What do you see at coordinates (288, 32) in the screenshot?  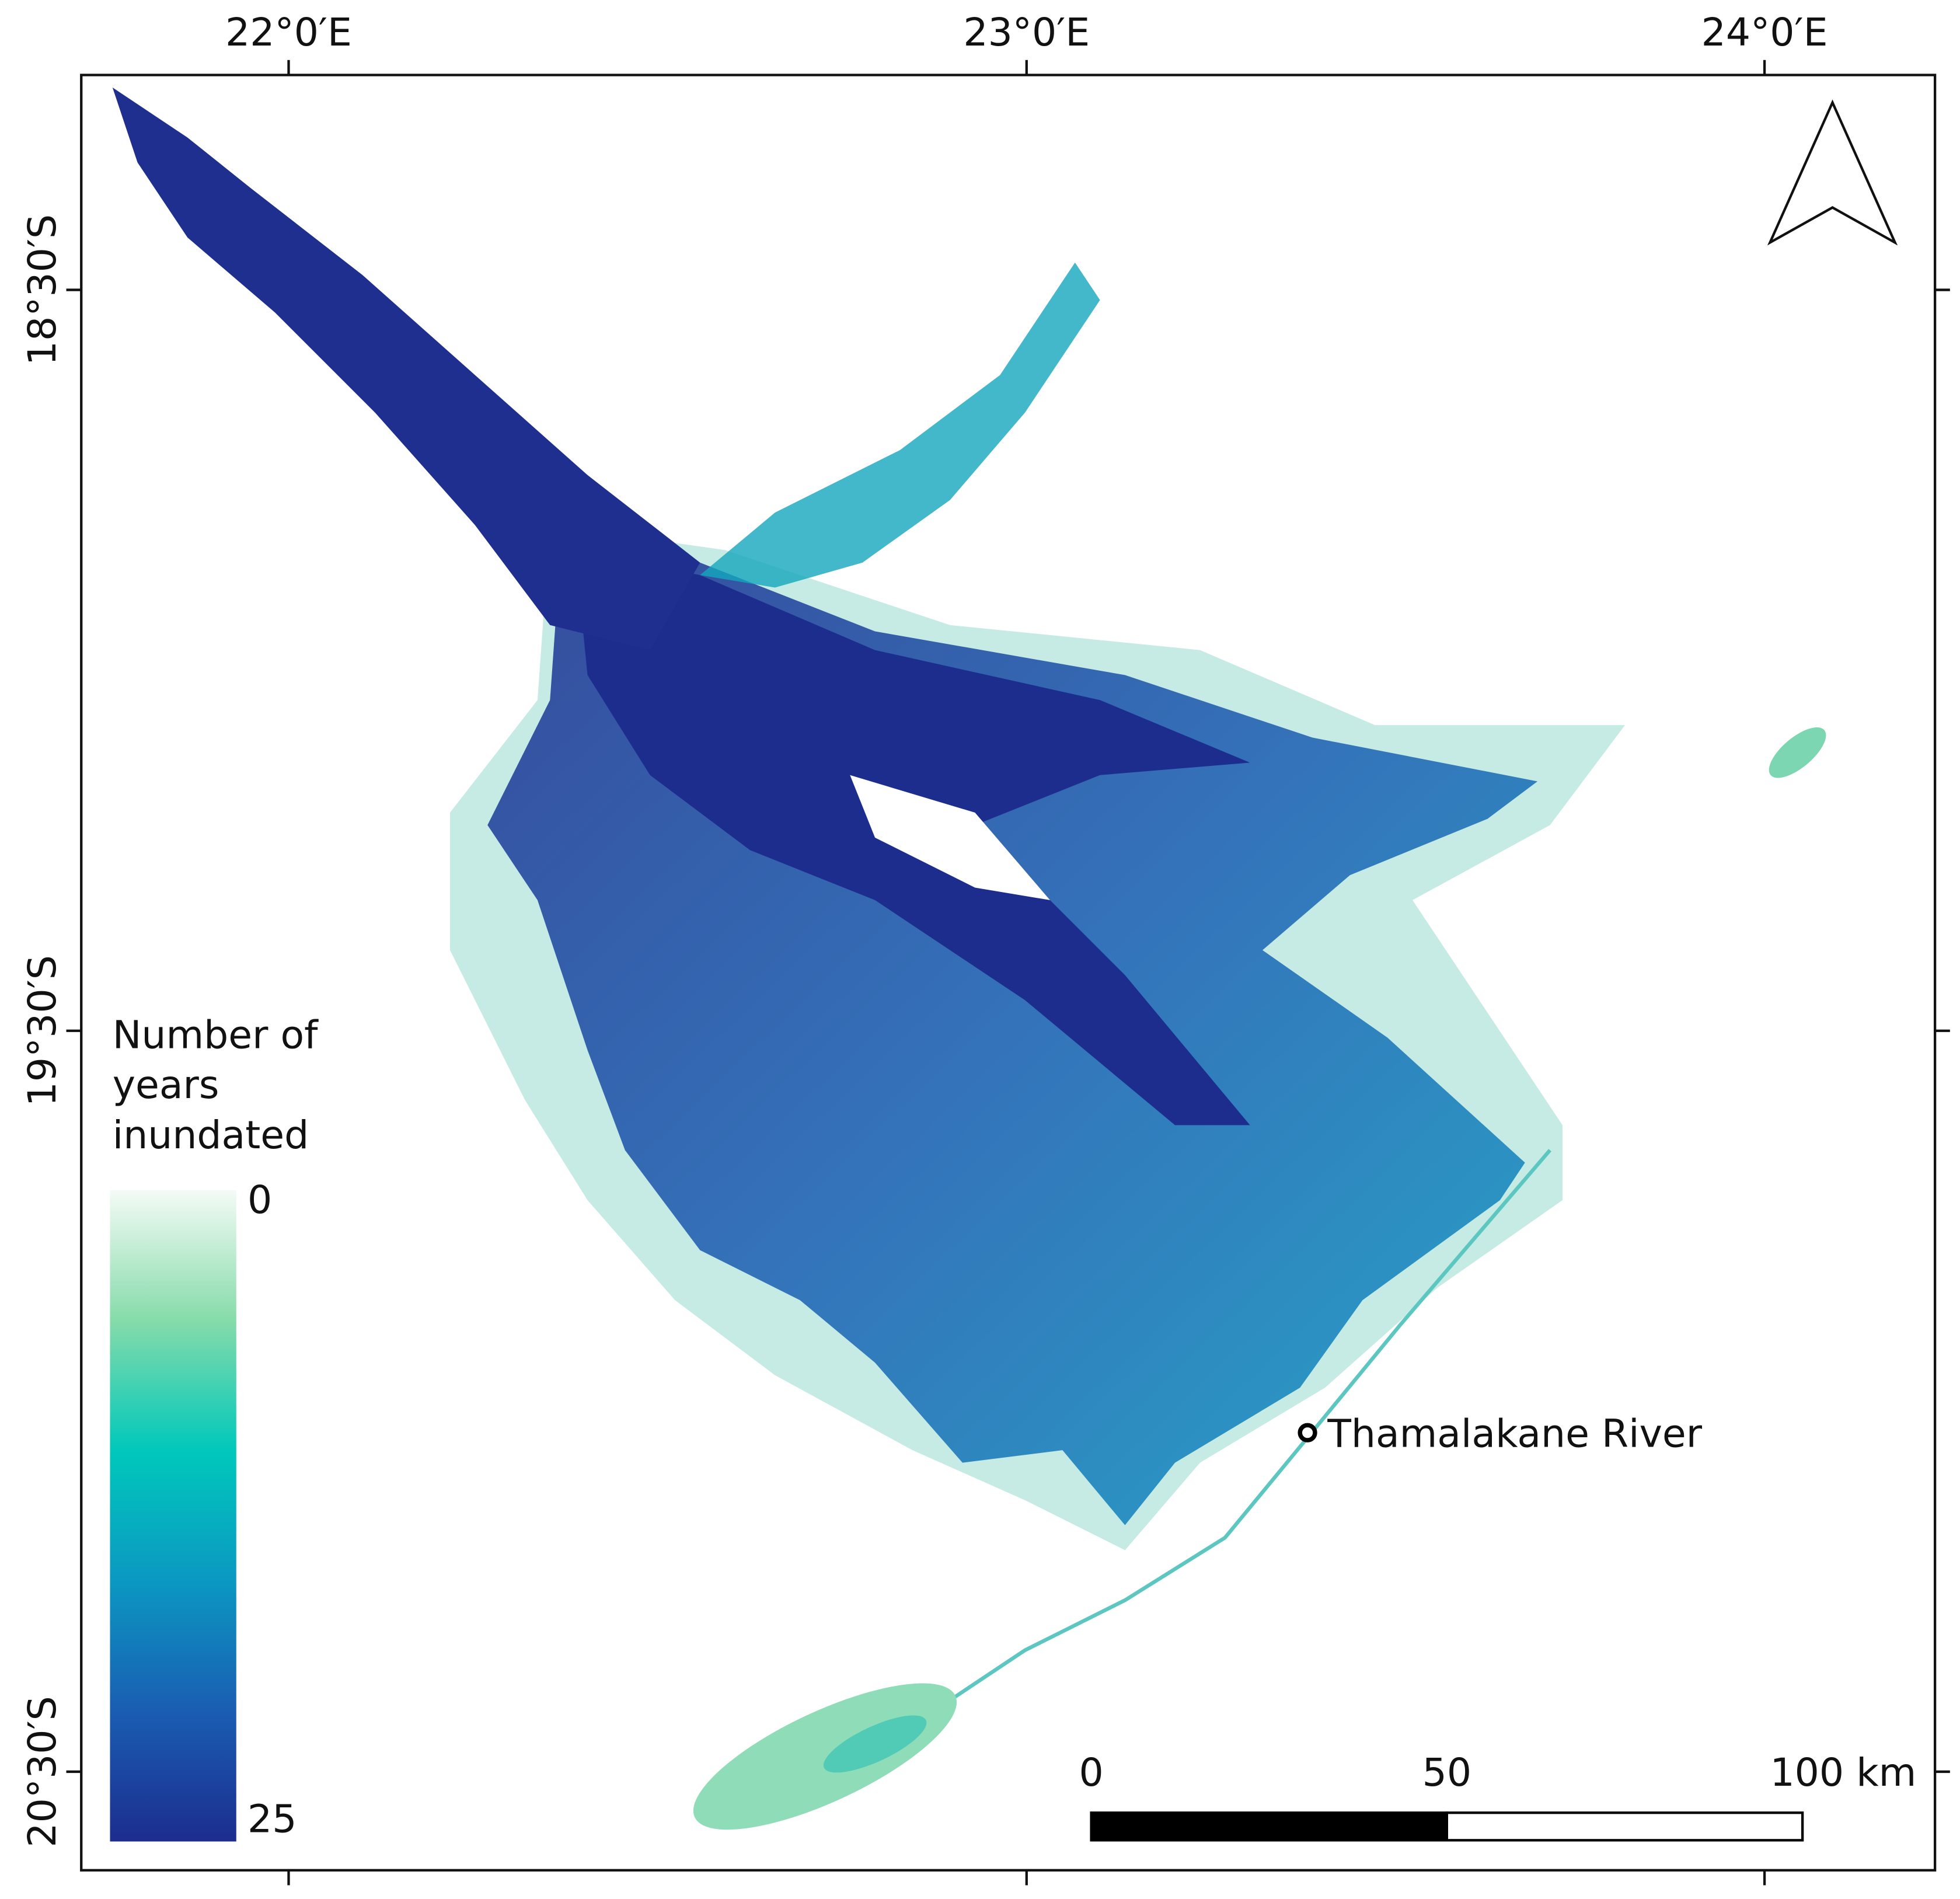 I see `lon-label: 22°0′E` at bounding box center [288, 32].